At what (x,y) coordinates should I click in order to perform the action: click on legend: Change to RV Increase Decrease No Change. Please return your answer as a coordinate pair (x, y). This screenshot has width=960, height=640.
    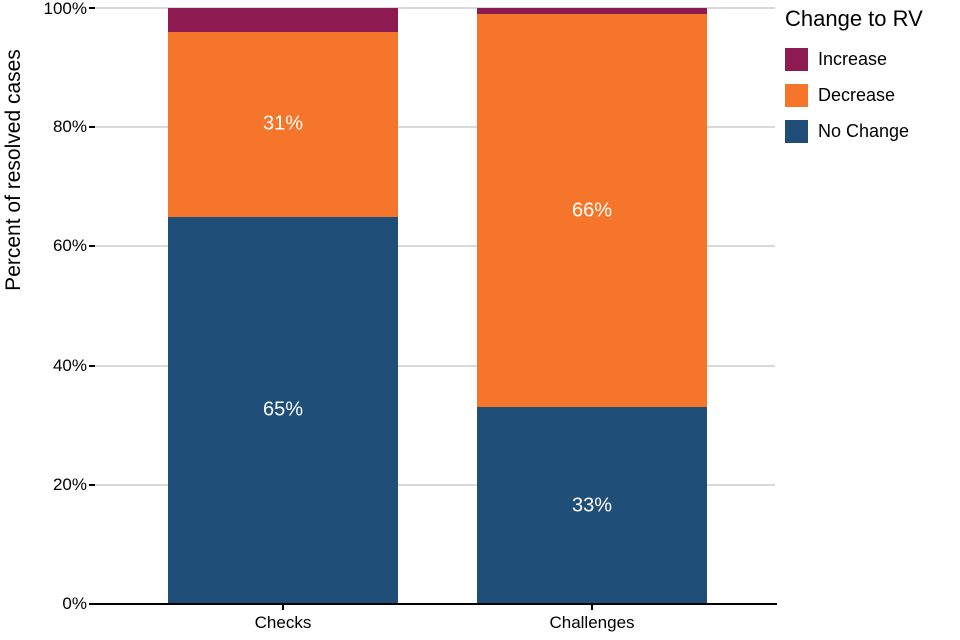
    Looking at the image, I should click on (872, 81).